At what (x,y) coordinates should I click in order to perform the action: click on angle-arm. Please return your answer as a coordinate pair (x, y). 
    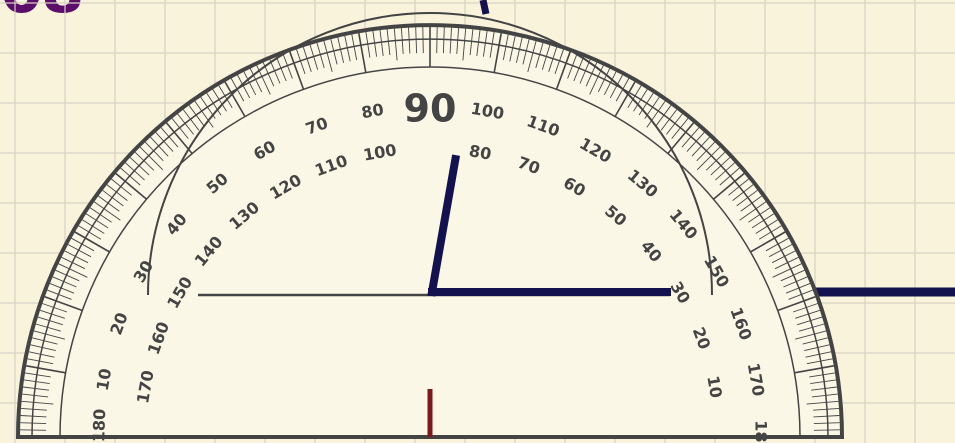
    Looking at the image, I should click on (444, 225).